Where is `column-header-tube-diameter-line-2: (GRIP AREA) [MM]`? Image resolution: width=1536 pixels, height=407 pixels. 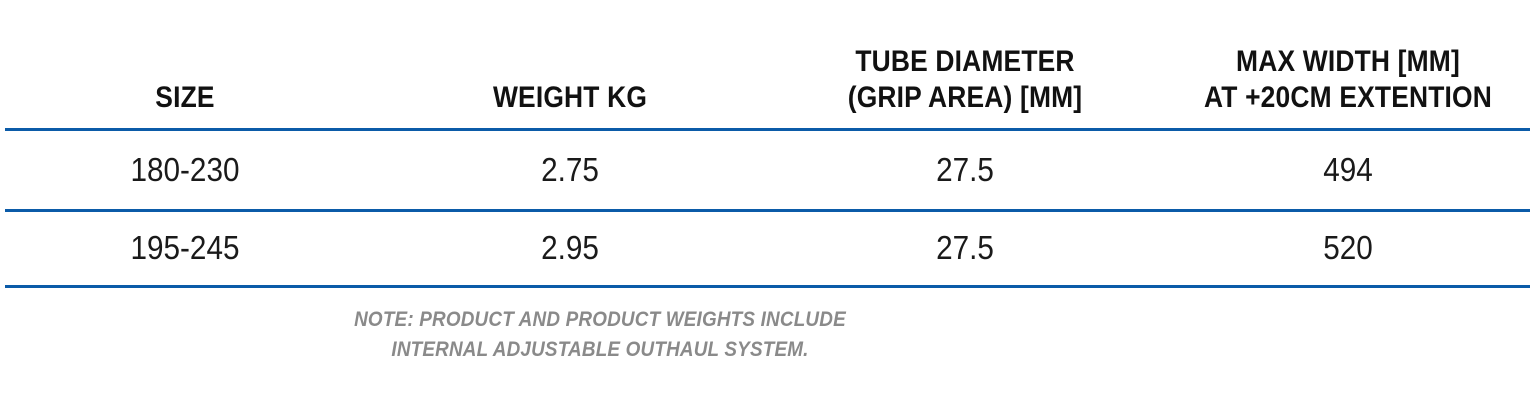
column-header-tube-diameter-line-2: (GRIP AREA) [MM] is located at coordinates (965, 97).